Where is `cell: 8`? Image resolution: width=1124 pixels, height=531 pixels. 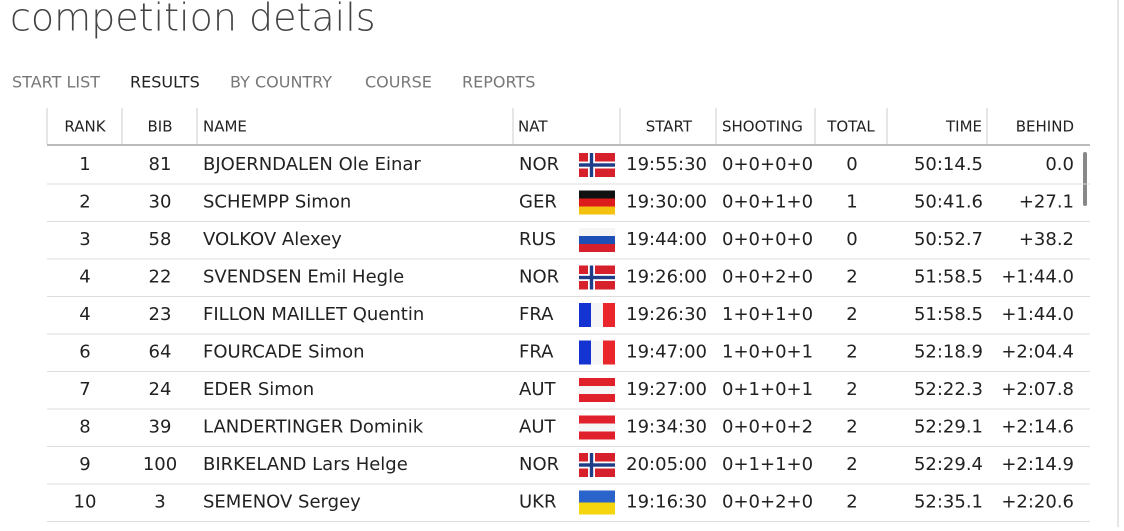 cell: 8 is located at coordinates (84, 427).